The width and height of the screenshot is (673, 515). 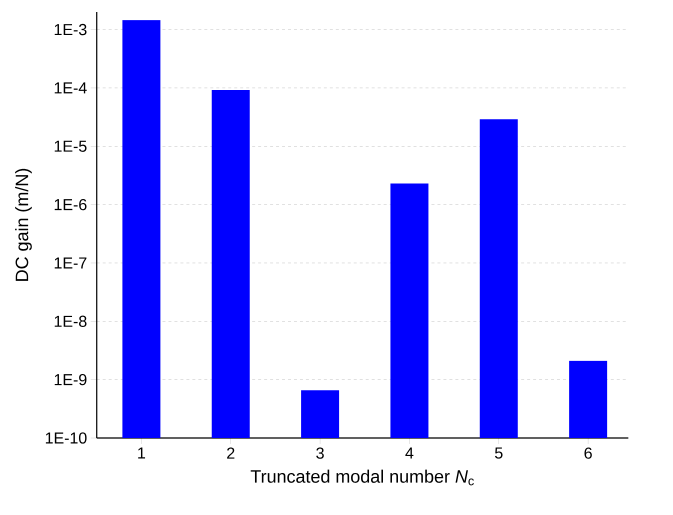 I want to click on x-tick-label: 5, so click(x=498, y=453).